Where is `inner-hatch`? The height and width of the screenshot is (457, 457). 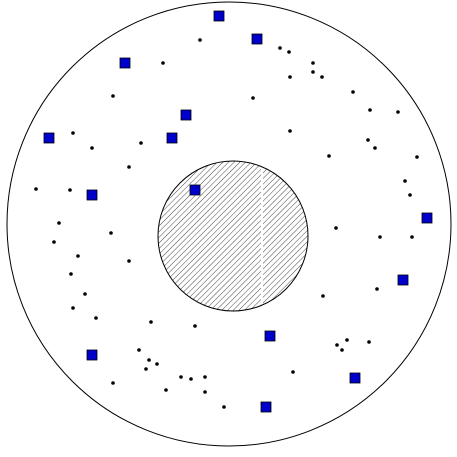
inner-hatch is located at coordinates (233, 236).